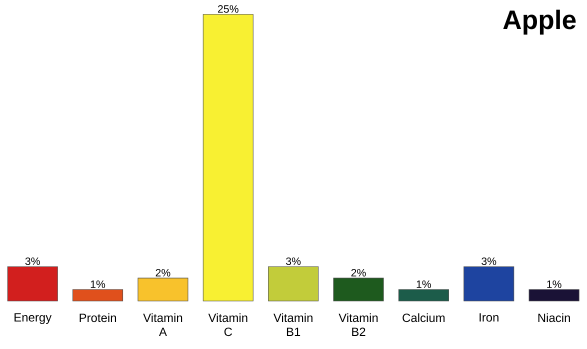  What do you see at coordinates (98, 317) in the screenshot?
I see `x-tick-label: Protein` at bounding box center [98, 317].